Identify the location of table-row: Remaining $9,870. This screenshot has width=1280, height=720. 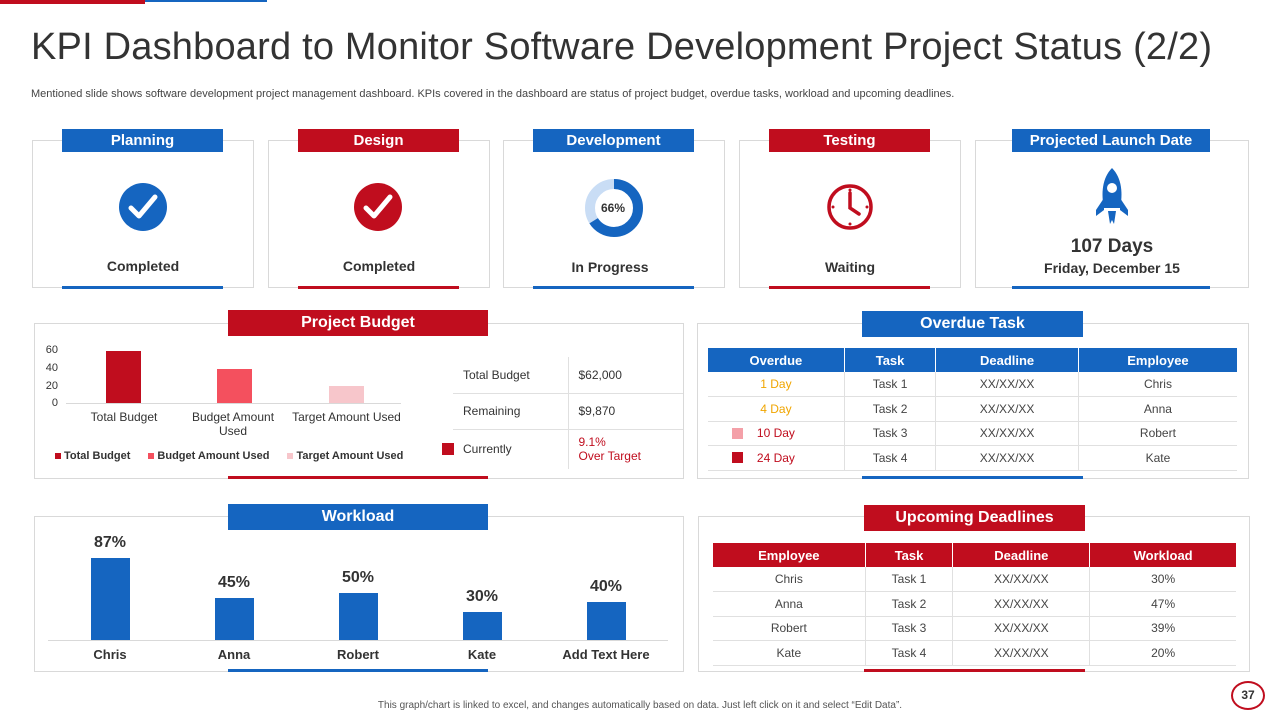
(568, 411).